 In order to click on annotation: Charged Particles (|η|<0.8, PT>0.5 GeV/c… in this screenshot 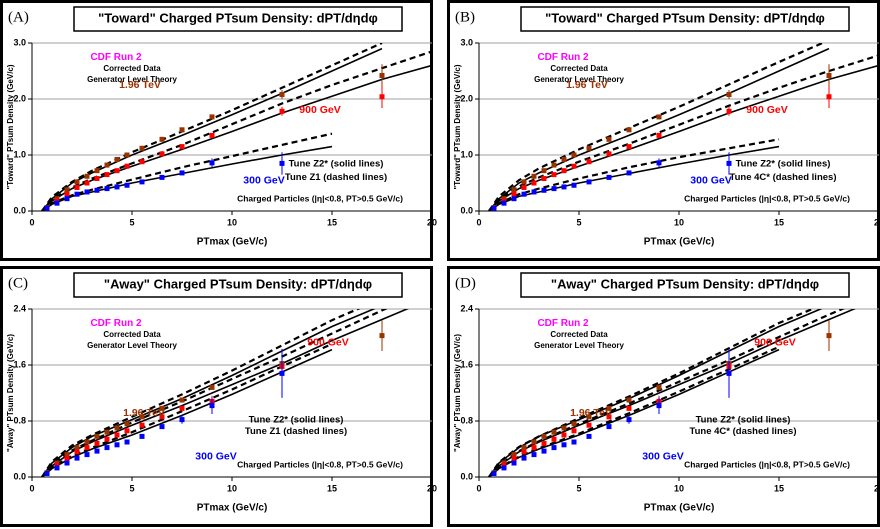, I will do `click(767, 198)`.